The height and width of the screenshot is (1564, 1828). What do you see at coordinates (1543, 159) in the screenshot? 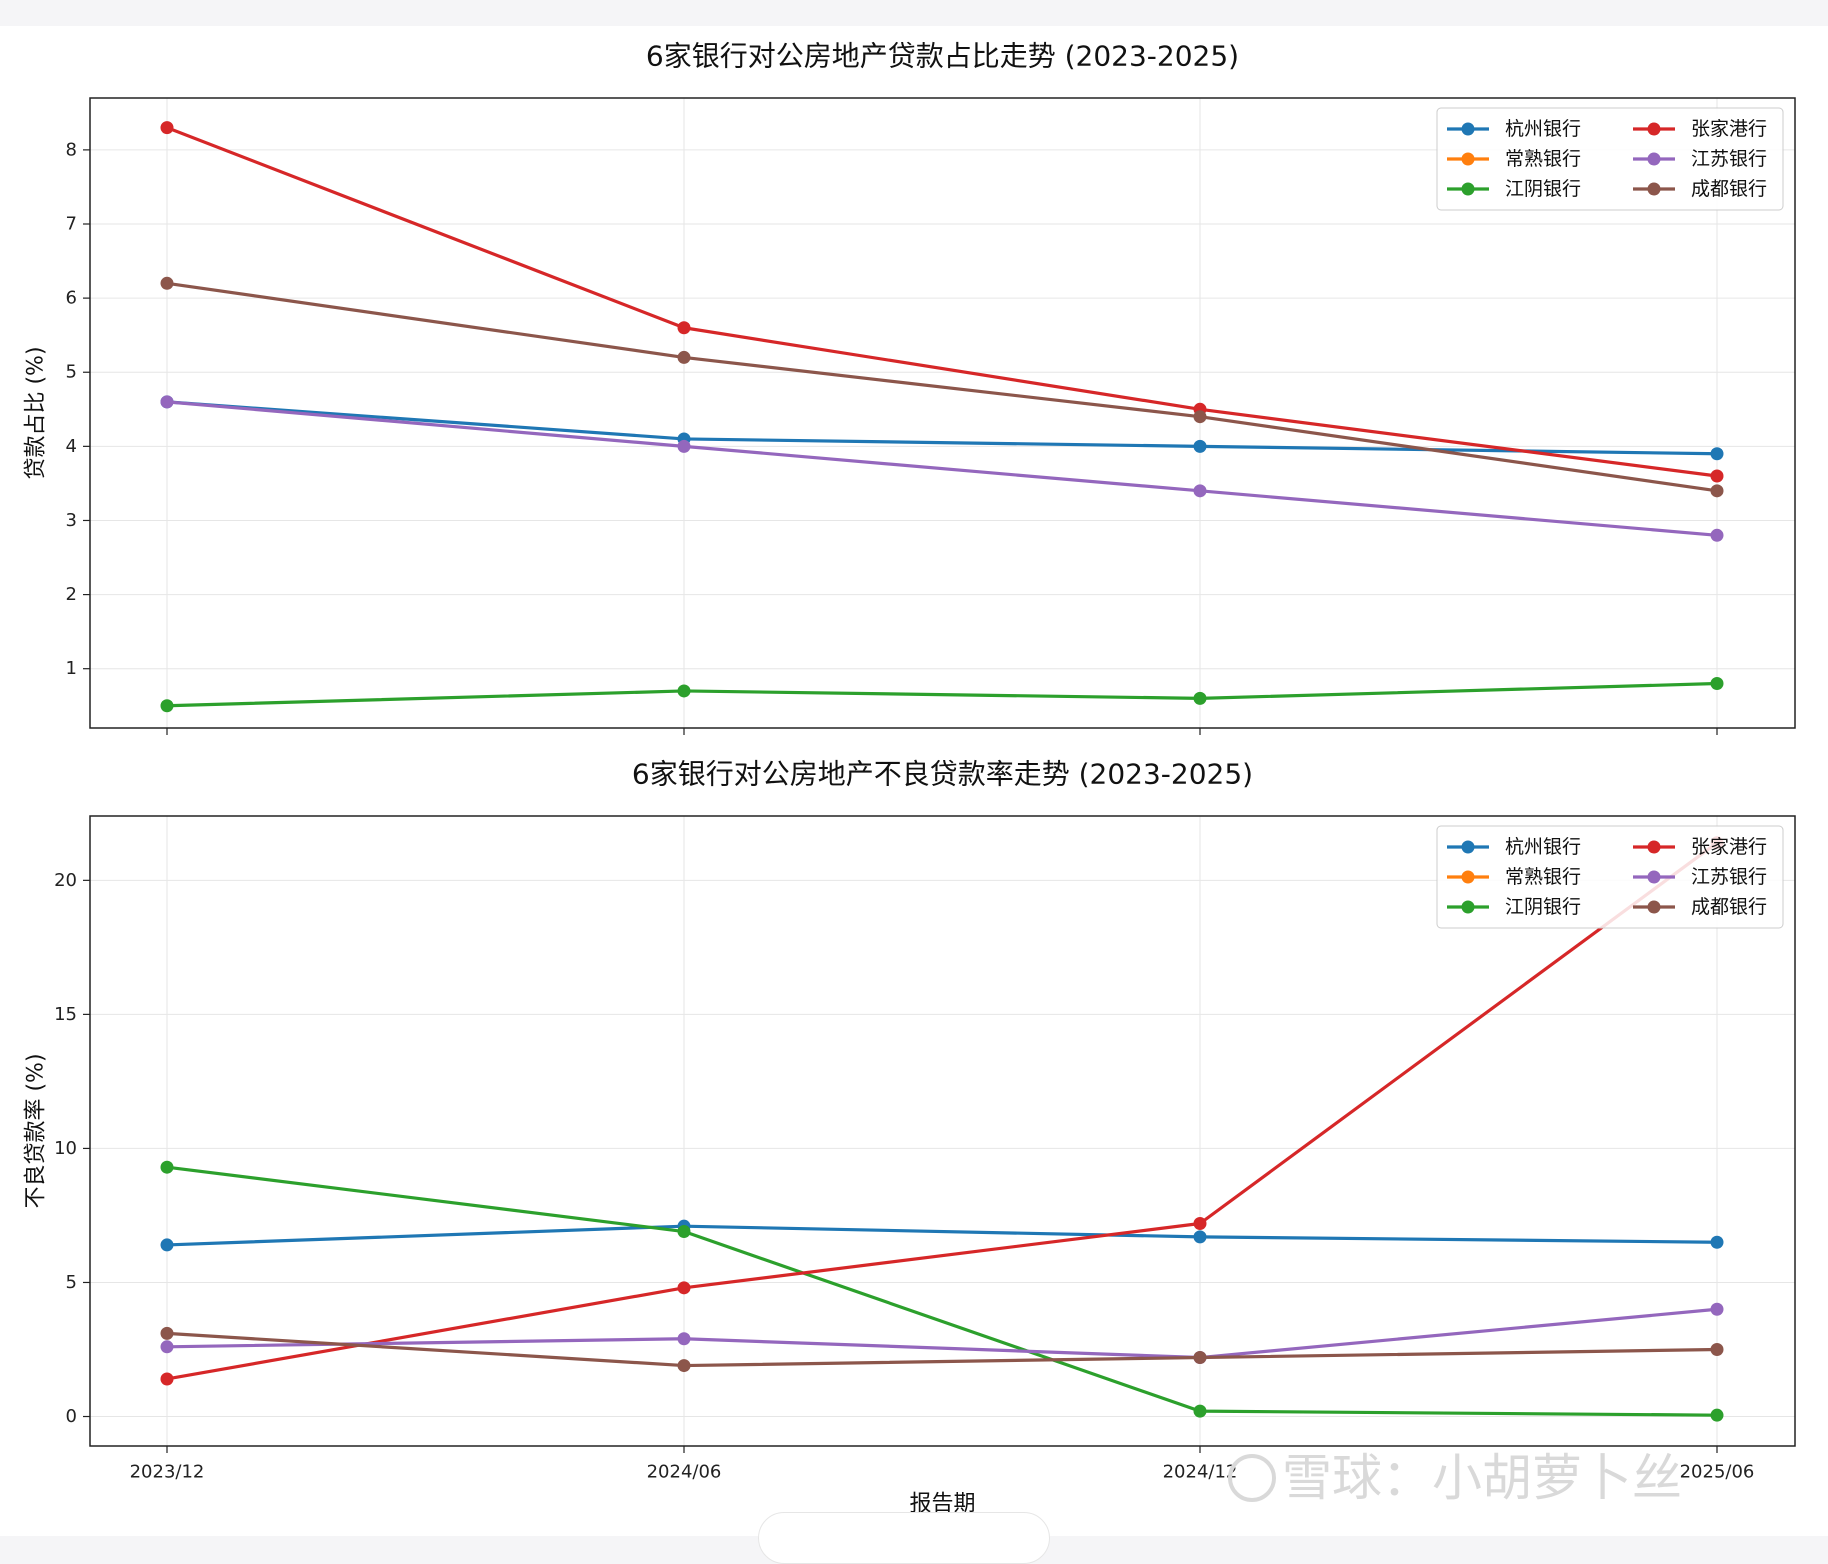
I see `legend-label: 常熟银行` at bounding box center [1543, 159].